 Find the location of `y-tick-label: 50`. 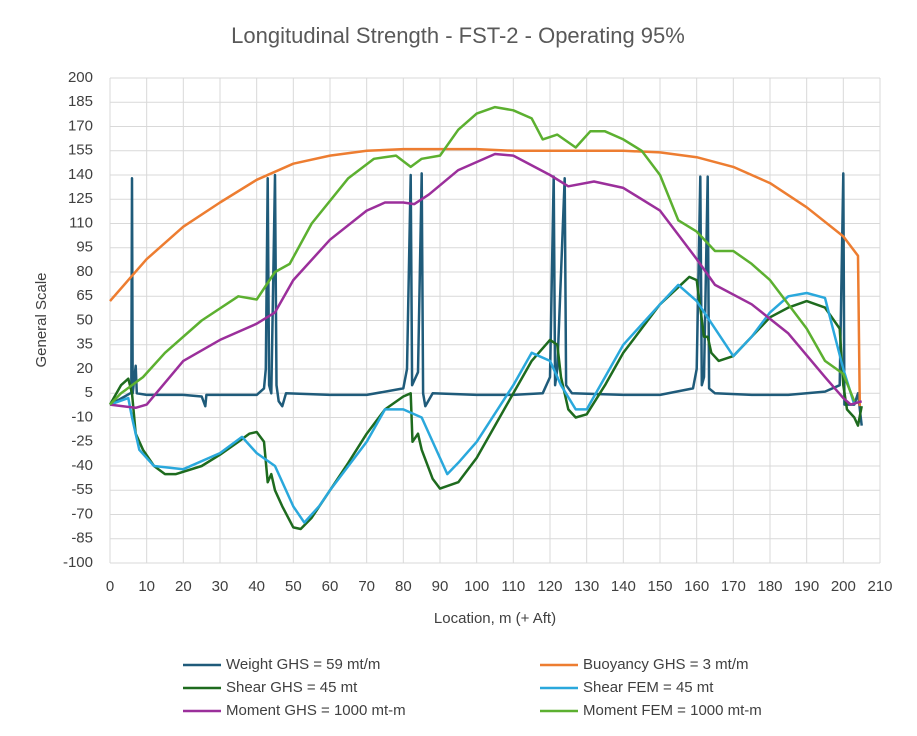

y-tick-label: 50 is located at coordinates (84, 319).